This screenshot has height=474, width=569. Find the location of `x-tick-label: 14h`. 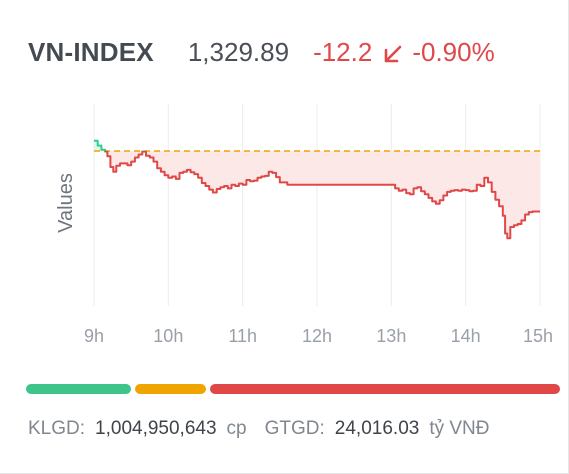

x-tick-label: 14h is located at coordinates (466, 336).